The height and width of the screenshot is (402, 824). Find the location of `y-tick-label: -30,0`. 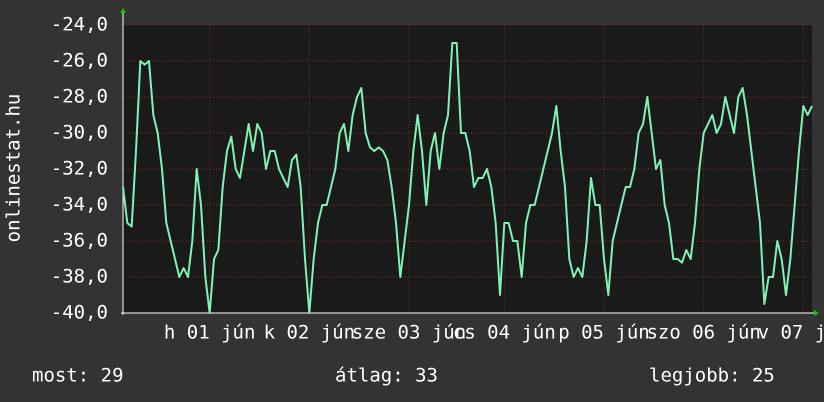

y-tick-label: -30,0 is located at coordinates (79, 133).